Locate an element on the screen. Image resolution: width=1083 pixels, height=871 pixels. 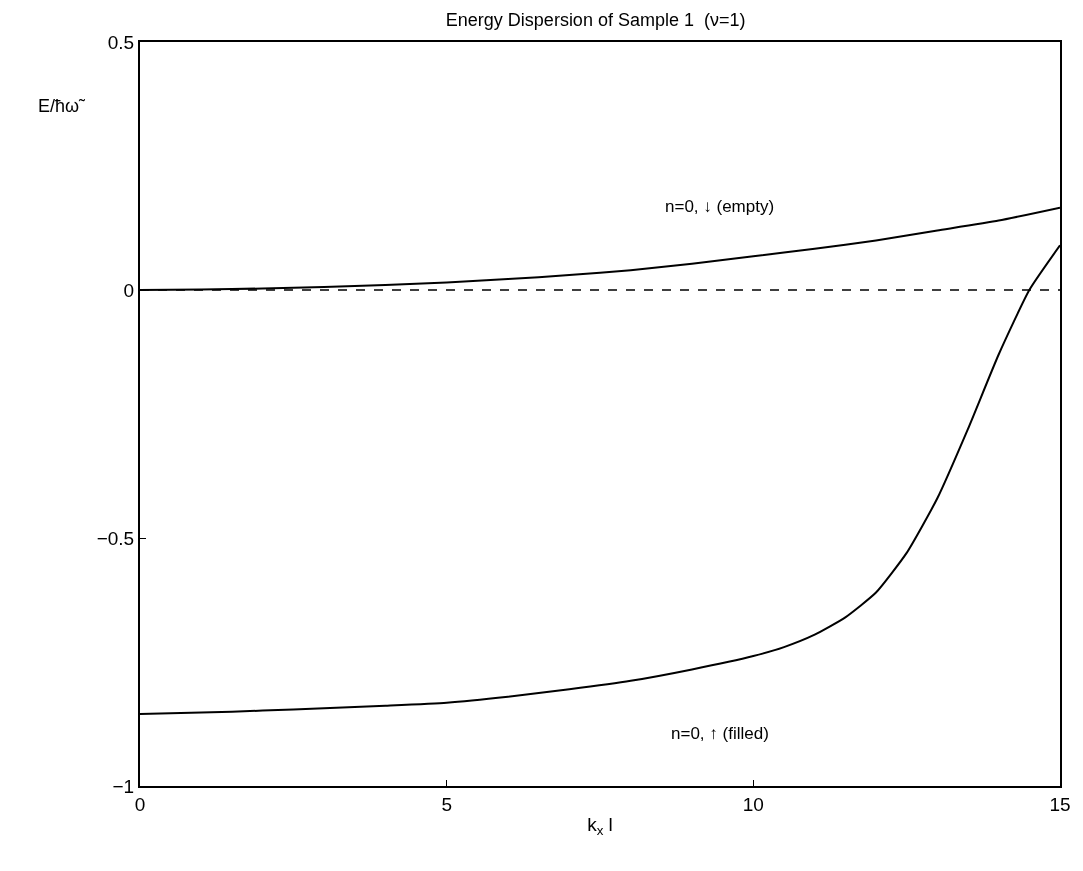
x-tick-label: 10 is located at coordinates (753, 804).